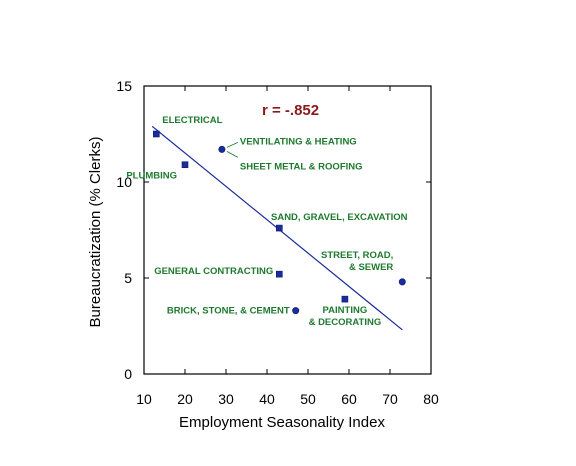 The image size is (576, 466). Describe the element at coordinates (124, 86) in the screenshot. I see `y-tick-label: 15` at that location.